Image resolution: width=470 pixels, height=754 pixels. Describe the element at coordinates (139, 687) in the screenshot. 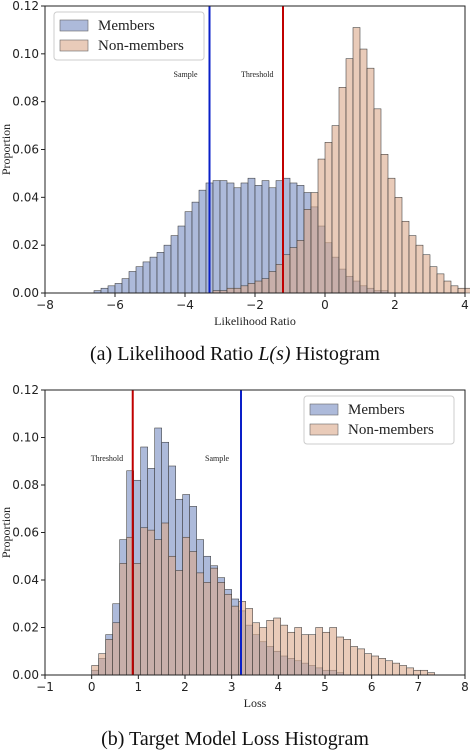

I see `x-tick-label: 1` at that location.